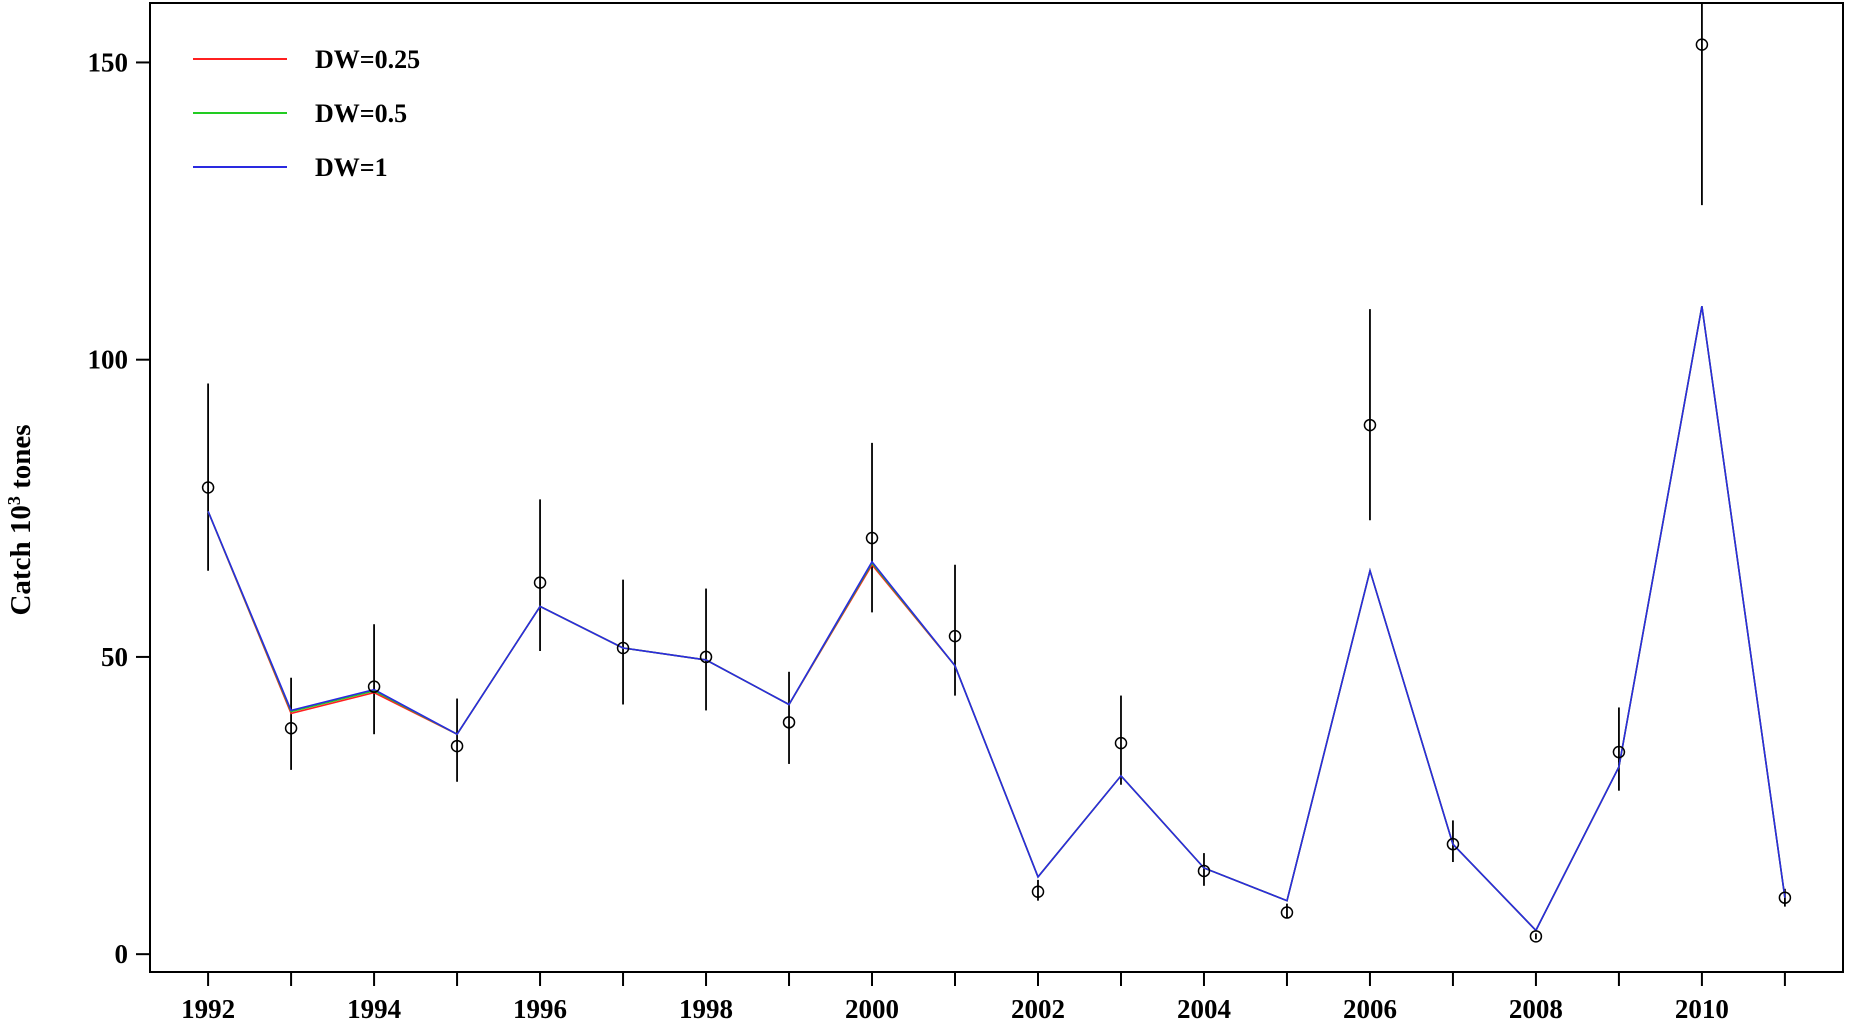 The image size is (1850, 1030). I want to click on observed-point-2011, so click(1785, 897).